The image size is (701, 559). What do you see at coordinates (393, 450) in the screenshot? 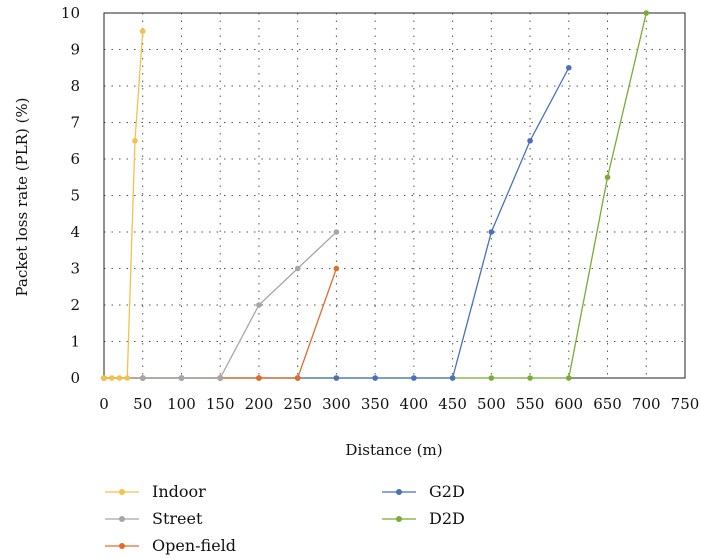
I see `x-axis-label: Distance (m)` at bounding box center [393, 450].